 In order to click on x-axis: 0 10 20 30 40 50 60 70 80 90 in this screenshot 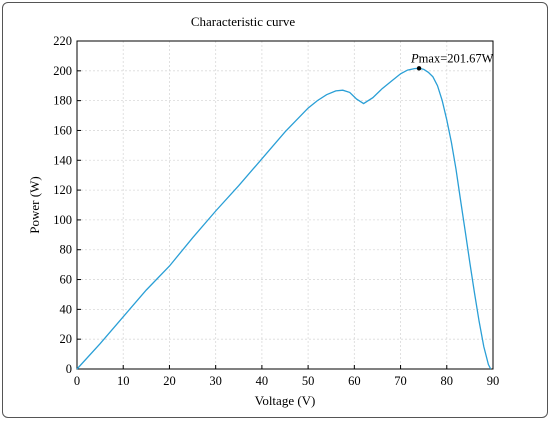, I will do `click(286, 376)`.